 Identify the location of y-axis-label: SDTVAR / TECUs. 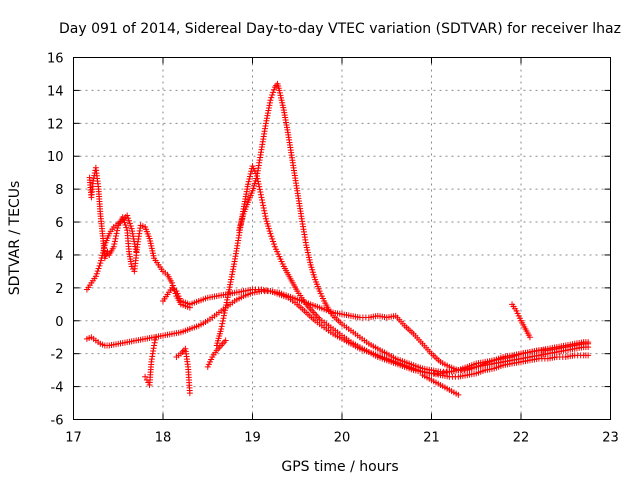
(15, 238).